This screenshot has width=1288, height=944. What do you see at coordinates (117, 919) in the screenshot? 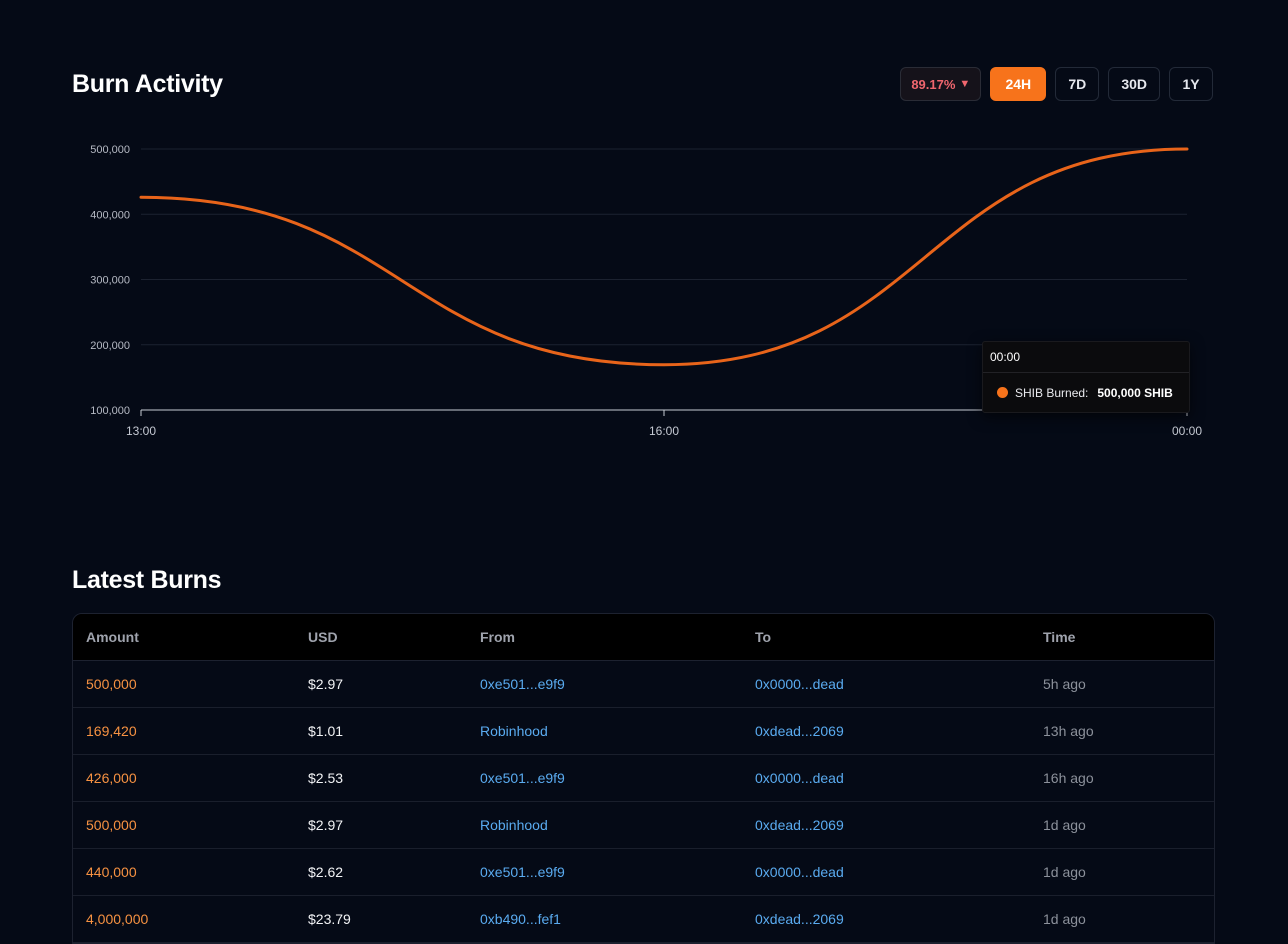
I see `amount-cell: 4,000,000` at bounding box center [117, 919].